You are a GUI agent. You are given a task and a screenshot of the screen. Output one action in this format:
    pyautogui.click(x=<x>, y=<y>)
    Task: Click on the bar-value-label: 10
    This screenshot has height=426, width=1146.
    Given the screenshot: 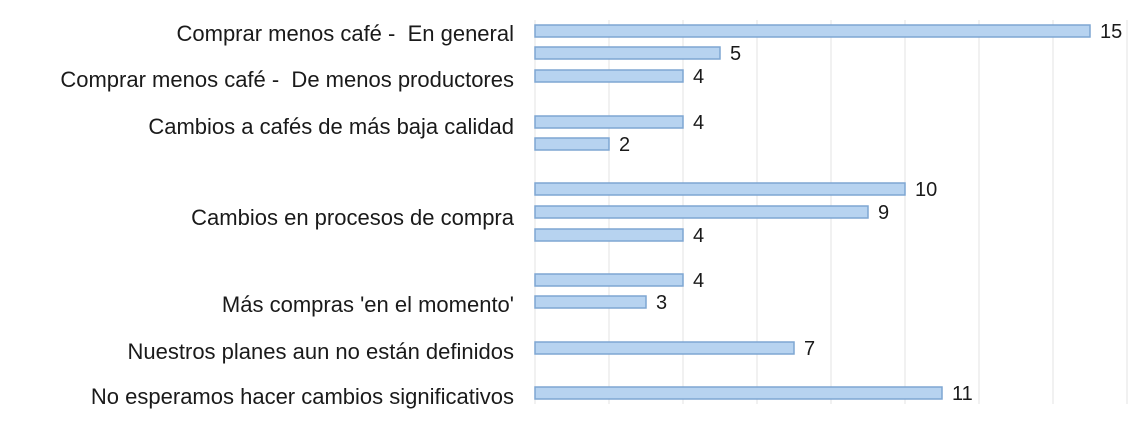 What is the action you would take?
    pyautogui.click(x=926, y=190)
    